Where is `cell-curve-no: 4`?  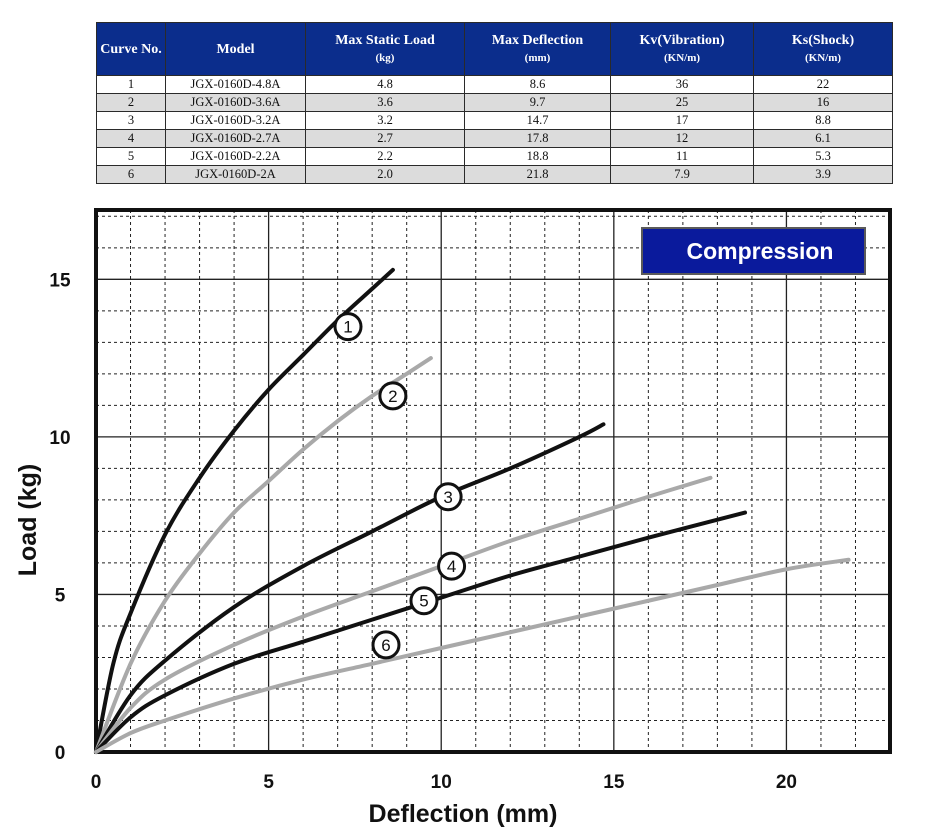
cell-curve-no: 4 is located at coordinates (131, 138).